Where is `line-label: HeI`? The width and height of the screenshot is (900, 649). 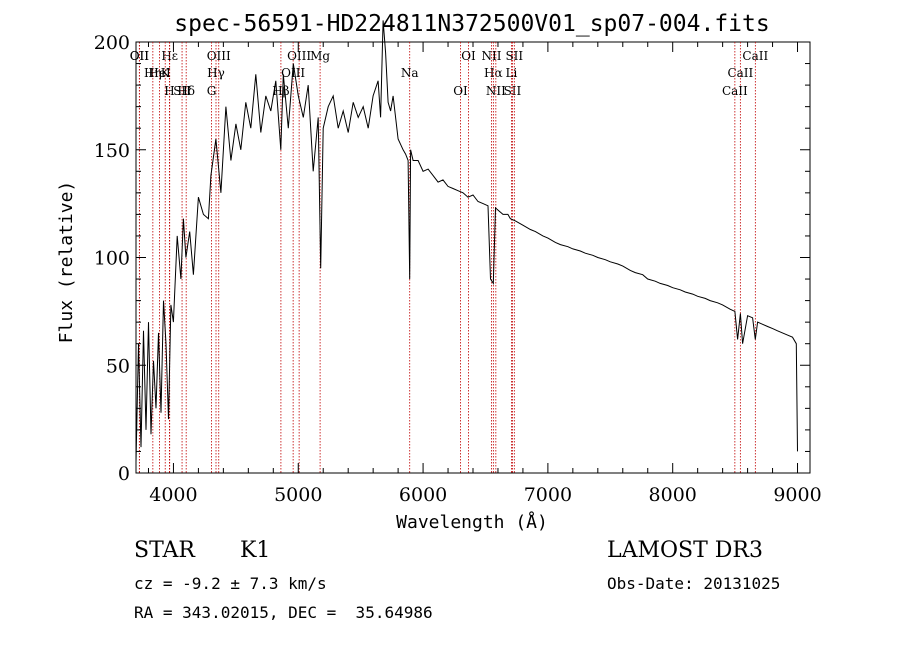 line-label: HeI is located at coordinates (159, 73).